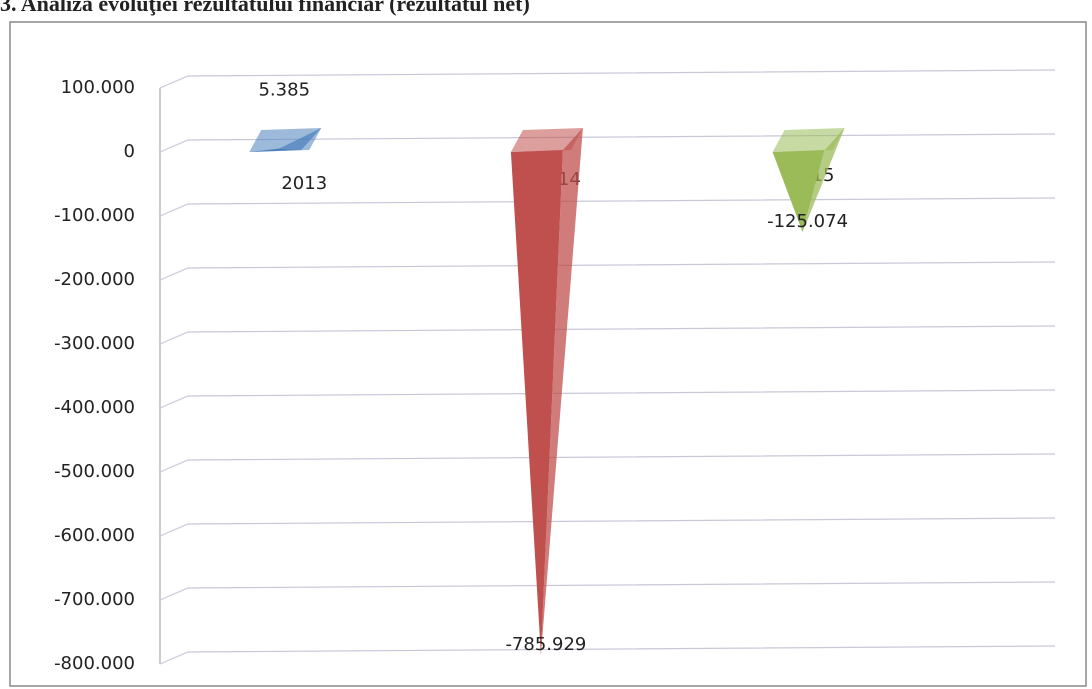  Describe the element at coordinates (94, 279) in the screenshot. I see `y-tick-label: -200.000` at that location.